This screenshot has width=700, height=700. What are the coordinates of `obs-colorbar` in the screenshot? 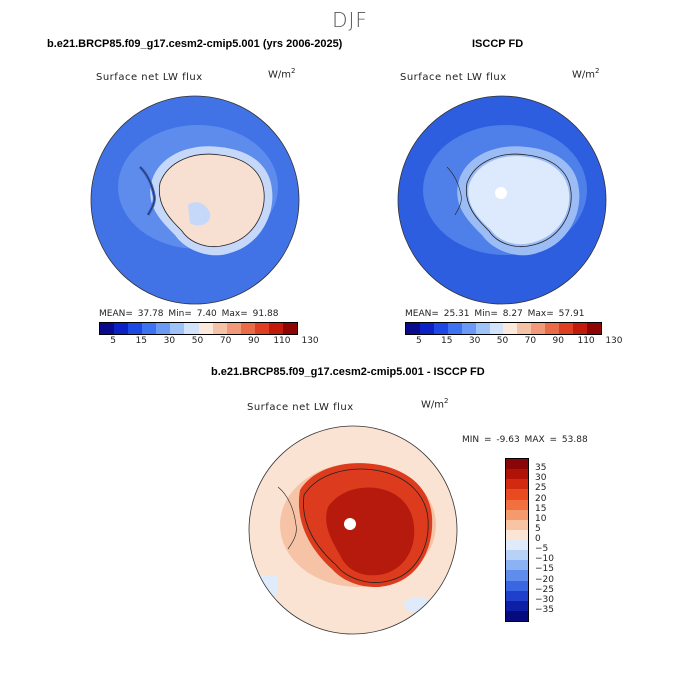 It's located at (503, 328).